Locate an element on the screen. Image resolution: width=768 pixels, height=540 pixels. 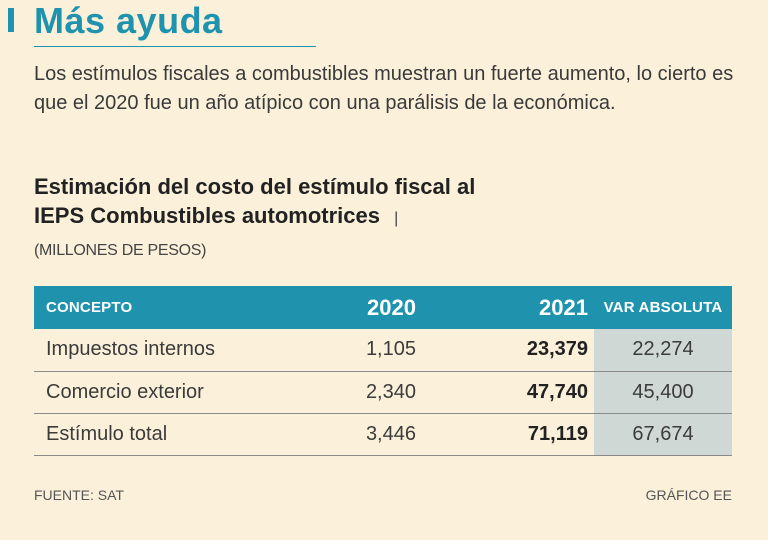
table-row: Estímulo total 3,446 71,119 67,674 is located at coordinates (383, 434).